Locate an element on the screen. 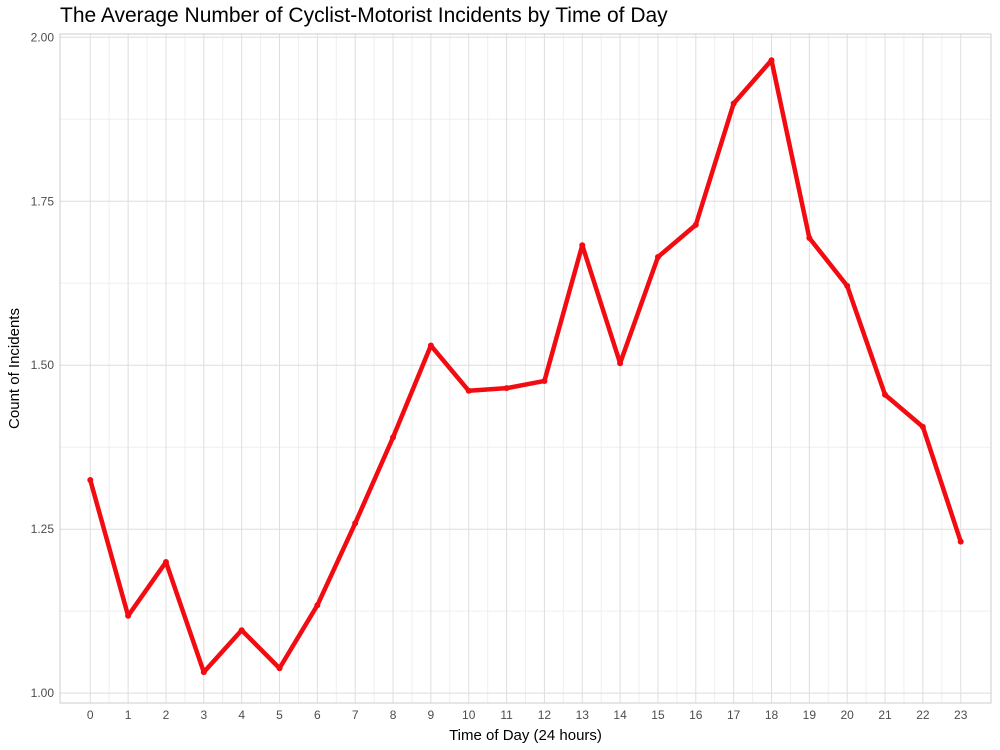 Image resolution: width=1000 pixels, height=750 pixels. x-tick-label: 14 is located at coordinates (620, 715).